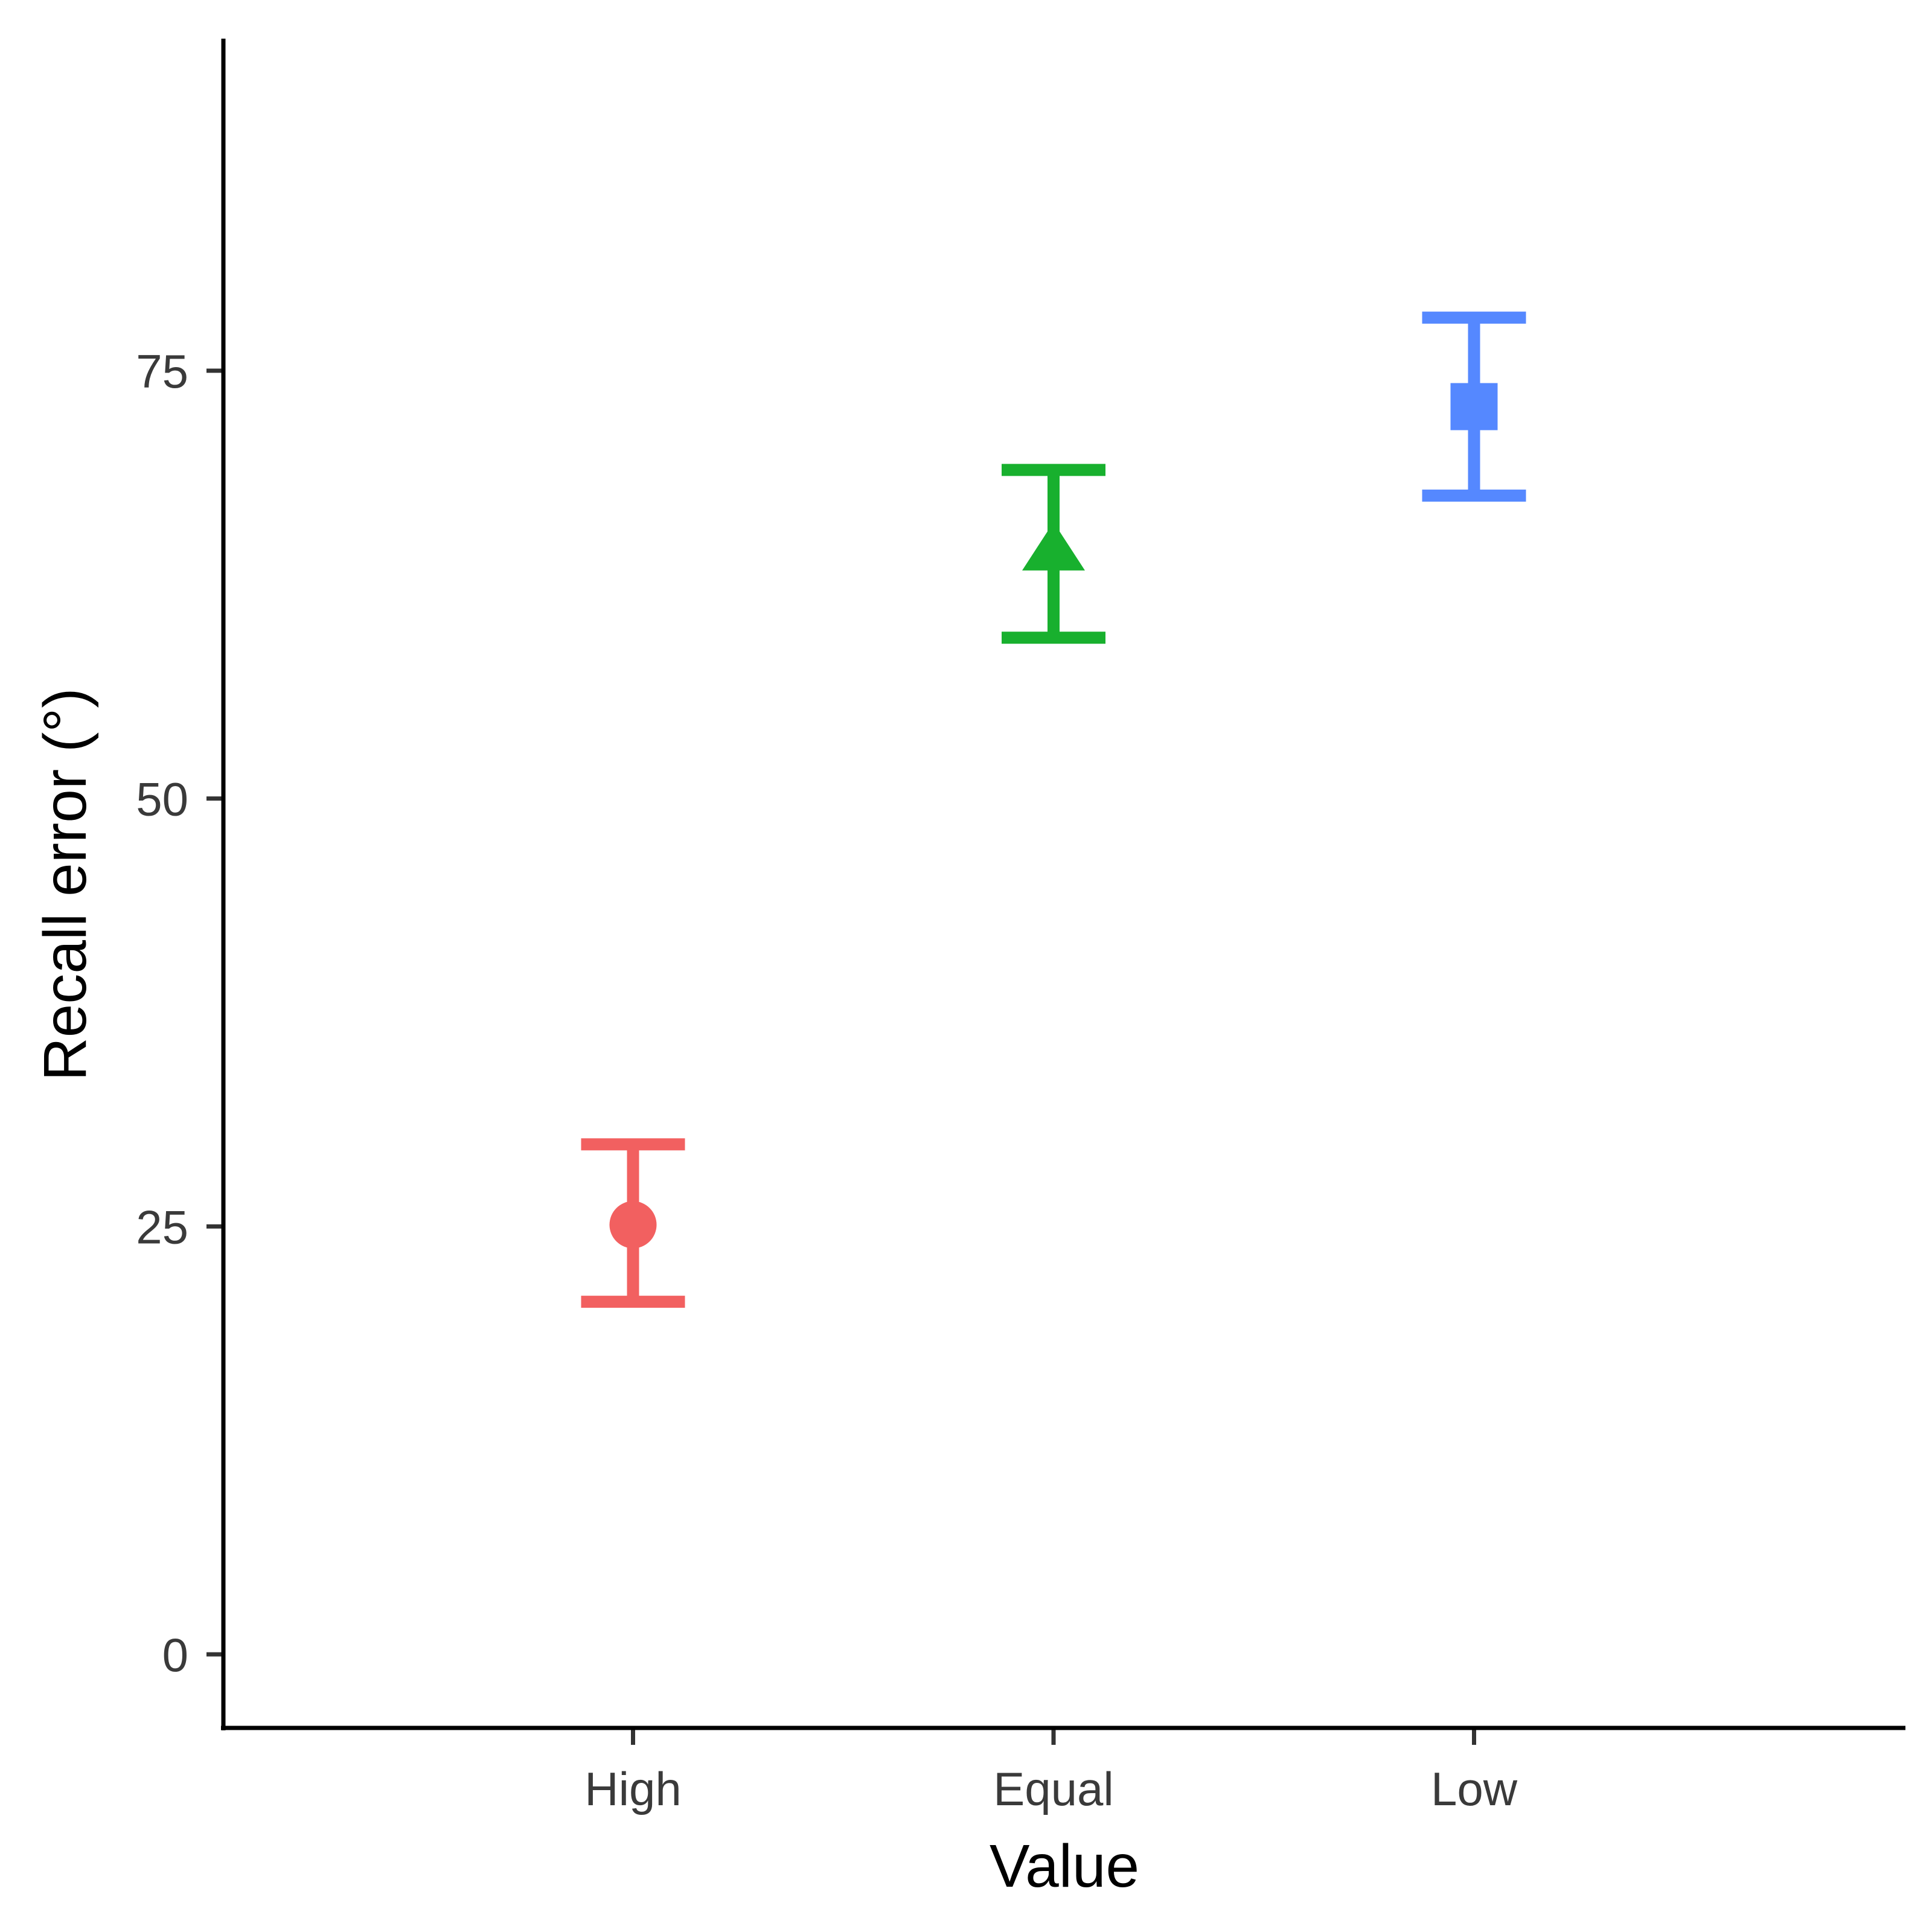 The image size is (1932, 1932). What do you see at coordinates (1064, 1866) in the screenshot?
I see `x-axis-title: Value` at bounding box center [1064, 1866].